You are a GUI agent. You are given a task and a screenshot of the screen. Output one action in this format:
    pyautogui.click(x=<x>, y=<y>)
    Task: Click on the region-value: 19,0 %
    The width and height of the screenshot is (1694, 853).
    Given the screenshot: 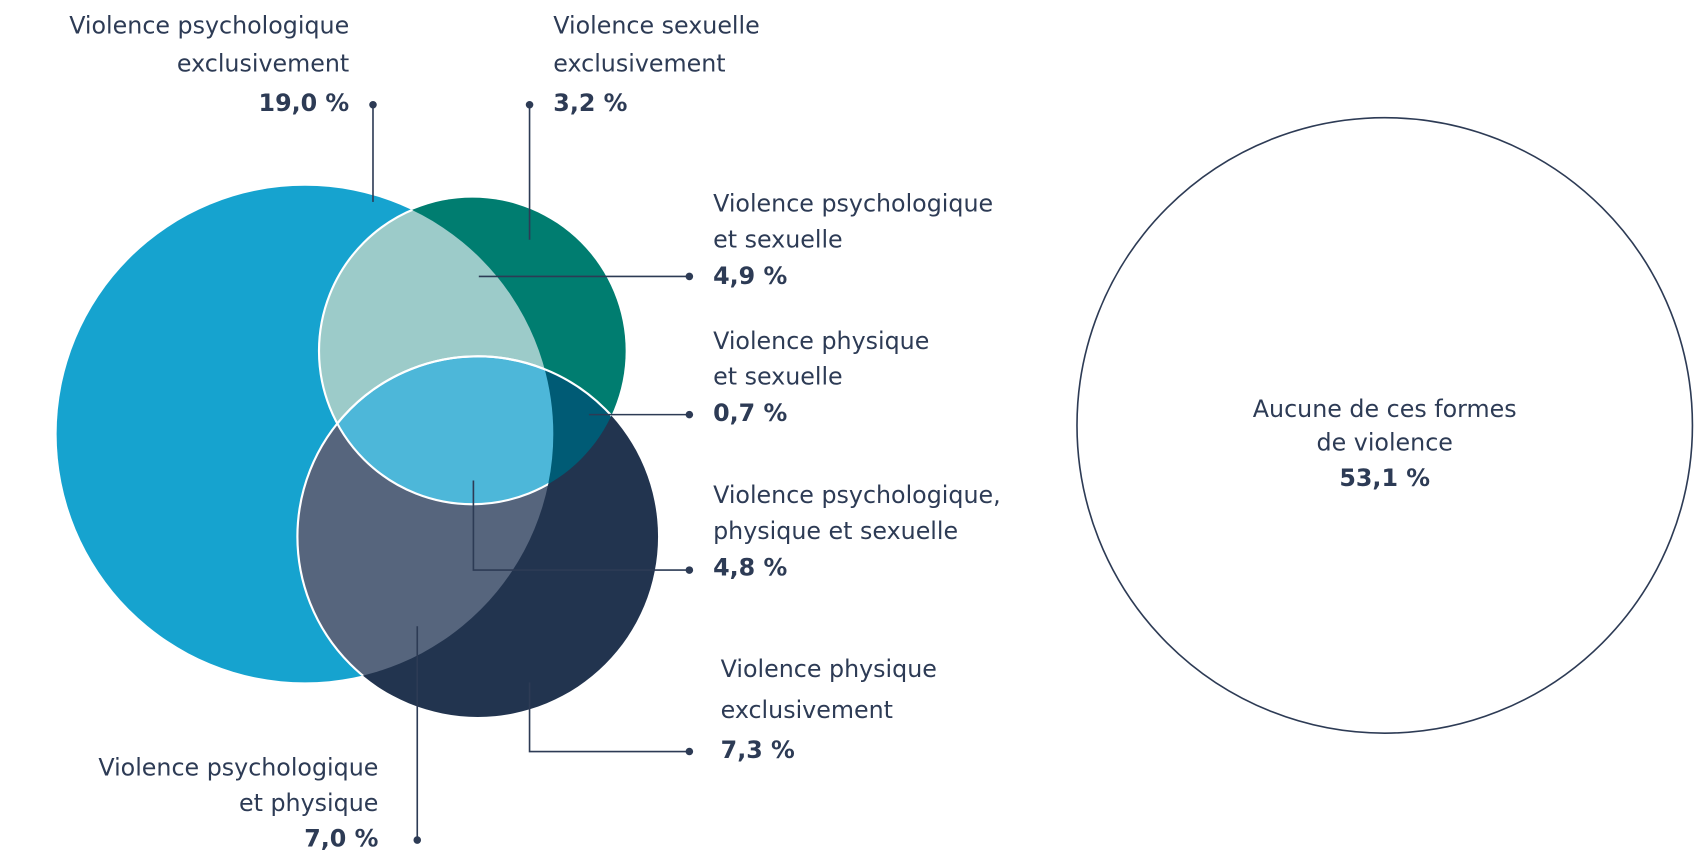 What is the action you would take?
    pyautogui.click(x=304, y=103)
    